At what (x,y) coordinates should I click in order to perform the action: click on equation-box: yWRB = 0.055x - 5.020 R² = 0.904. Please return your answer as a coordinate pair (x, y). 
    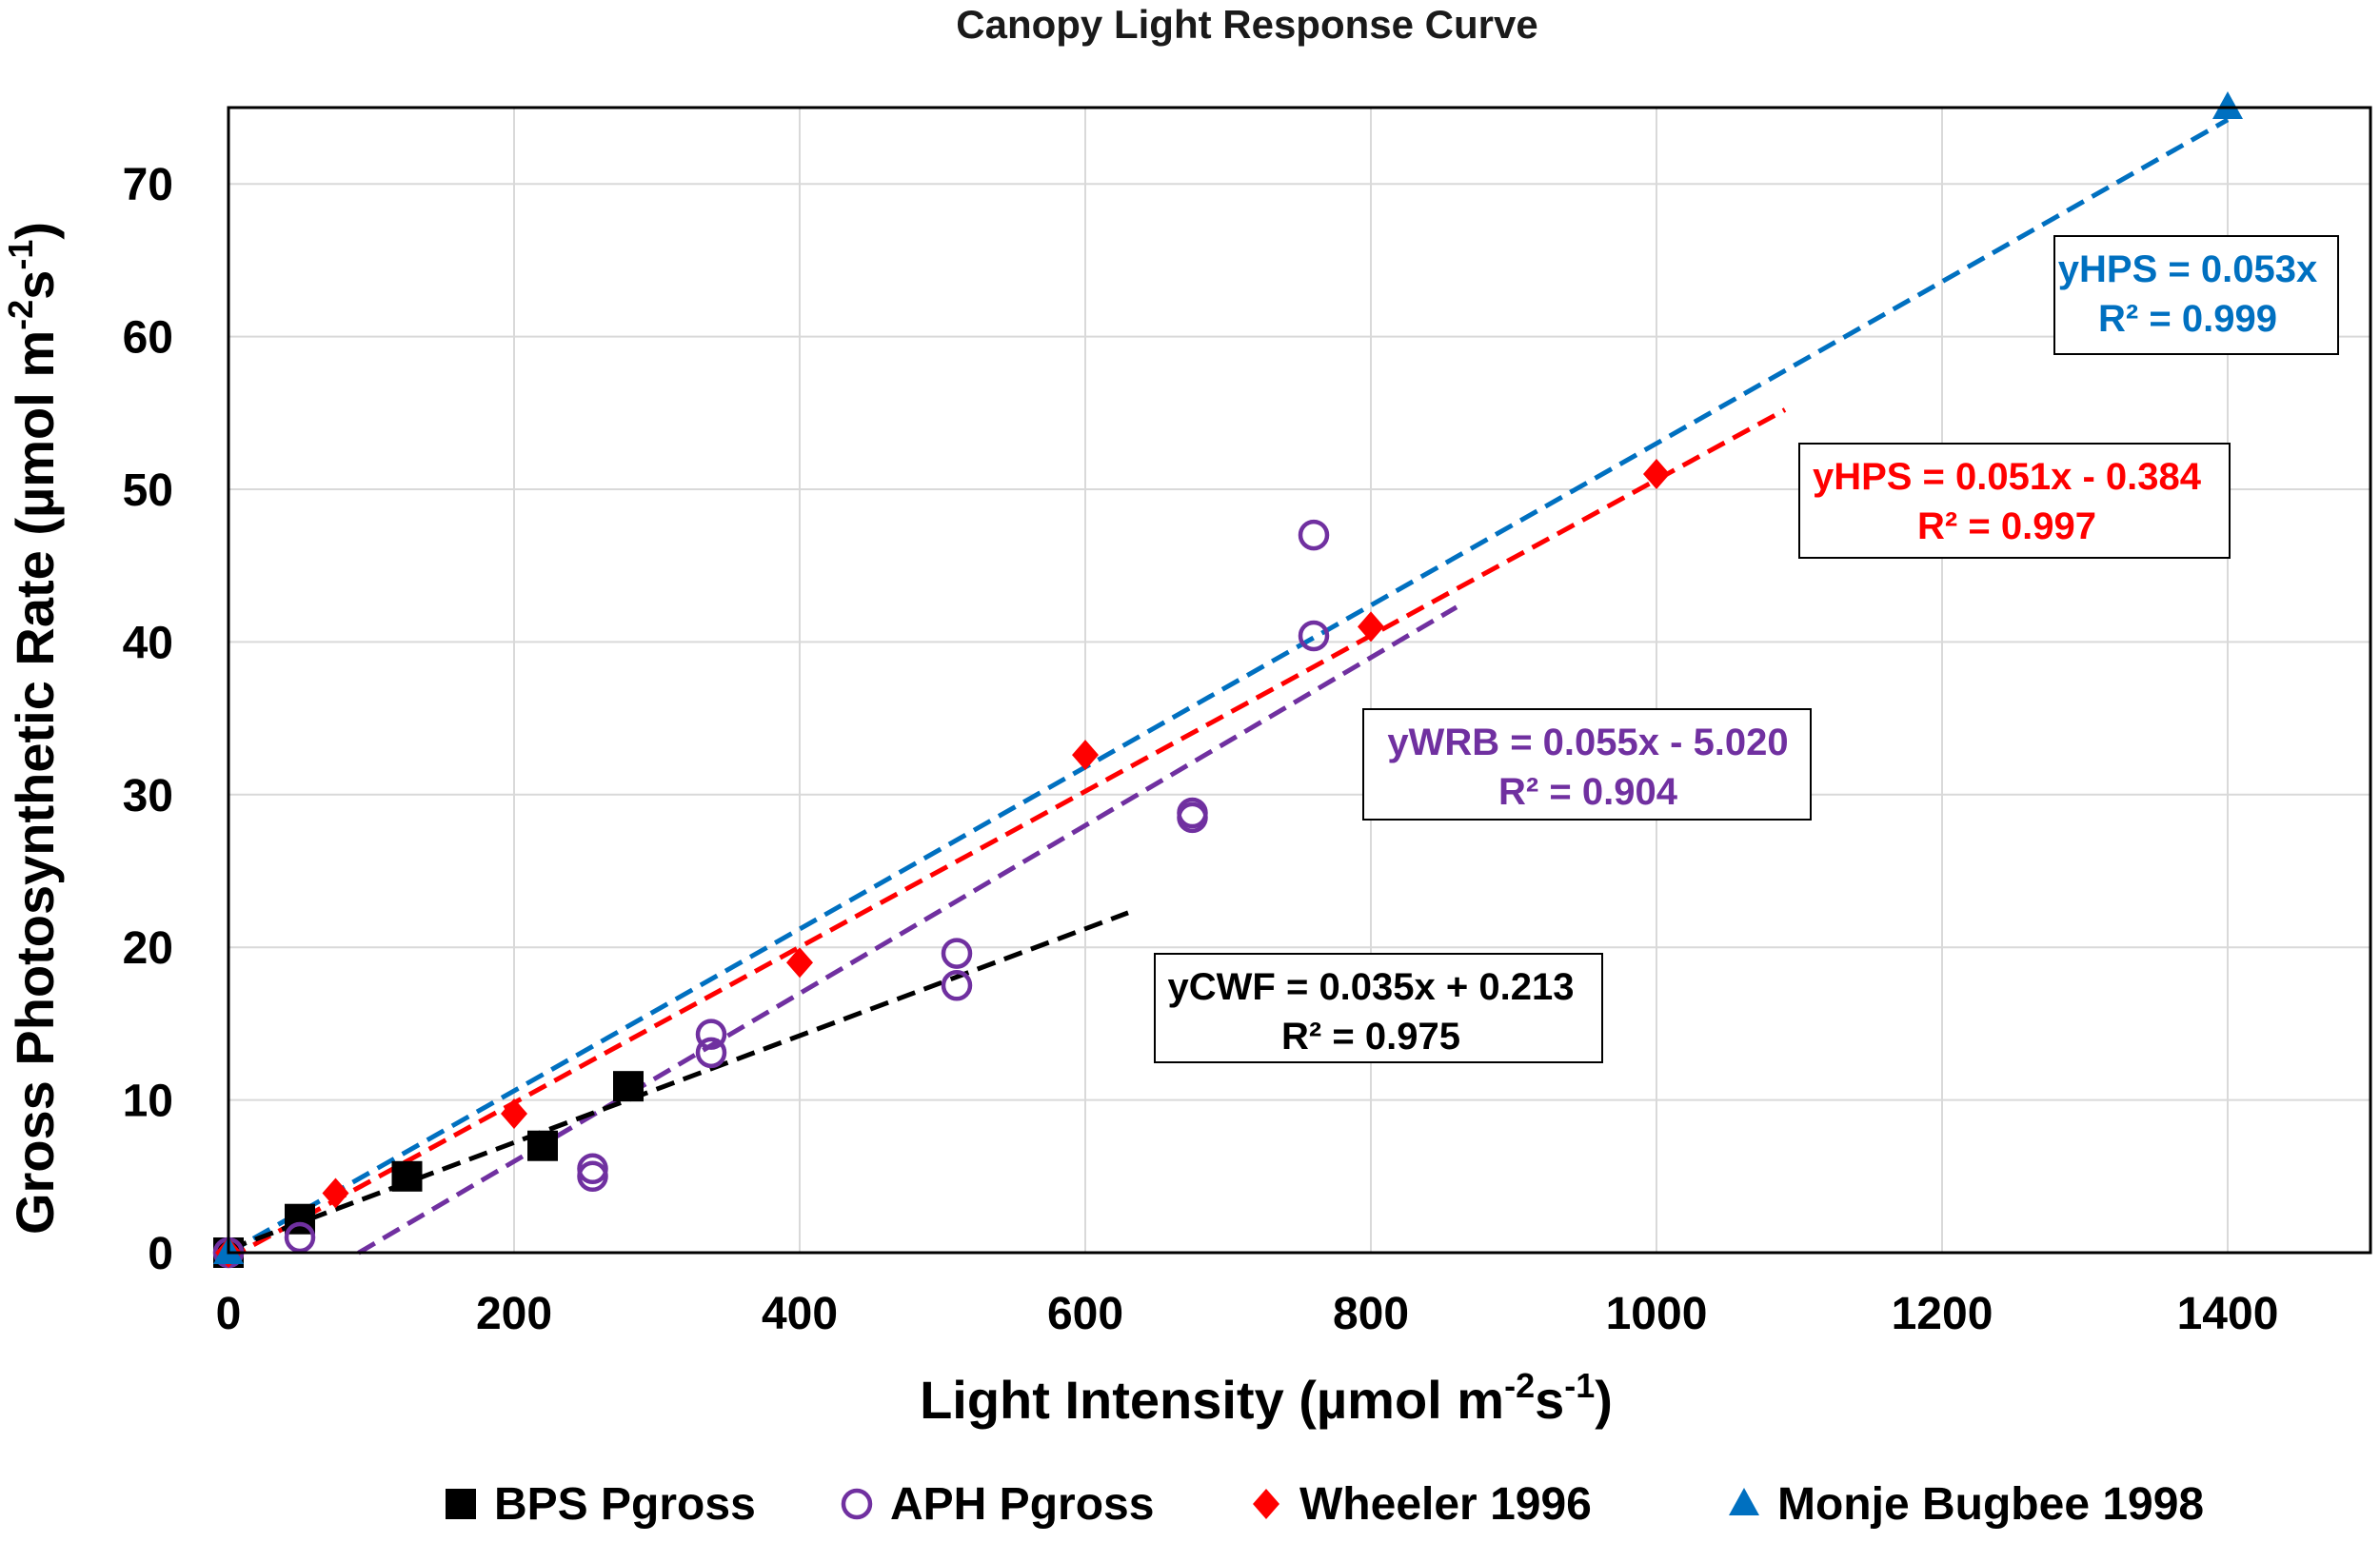
    Looking at the image, I should click on (1587, 764).